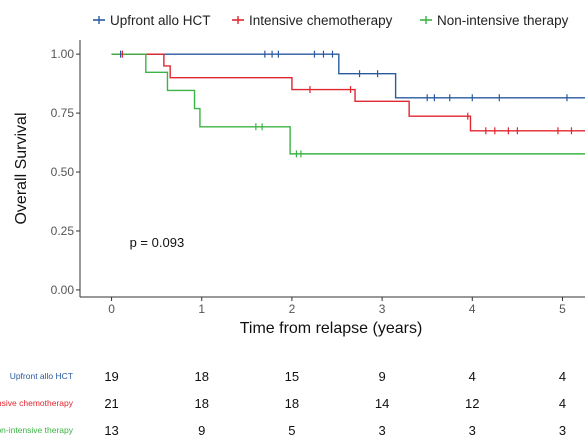 This screenshot has height=438, width=585. I want to click on x-tick-label: 4, so click(472, 309).